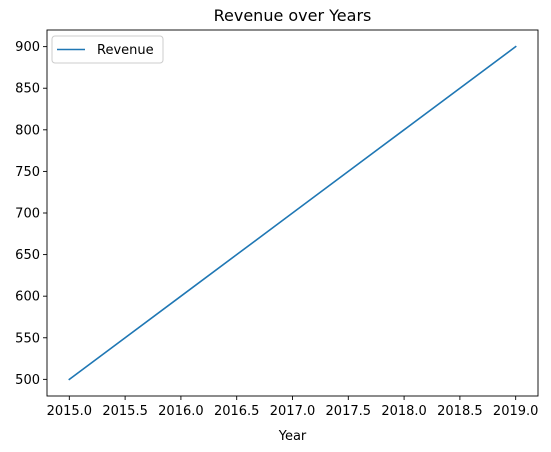  I want to click on y-tick-label: 550, so click(27, 338).